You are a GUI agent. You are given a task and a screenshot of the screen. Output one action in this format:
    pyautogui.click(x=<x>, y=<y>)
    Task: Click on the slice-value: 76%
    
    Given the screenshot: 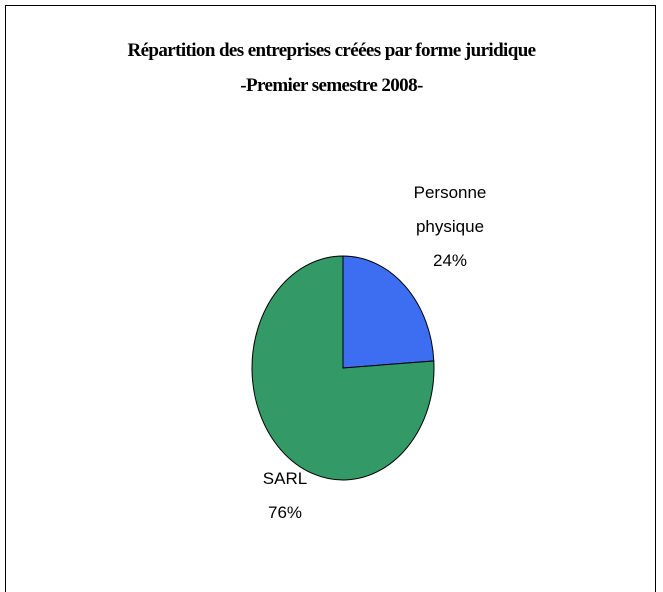 What is the action you would take?
    pyautogui.click(x=285, y=512)
    